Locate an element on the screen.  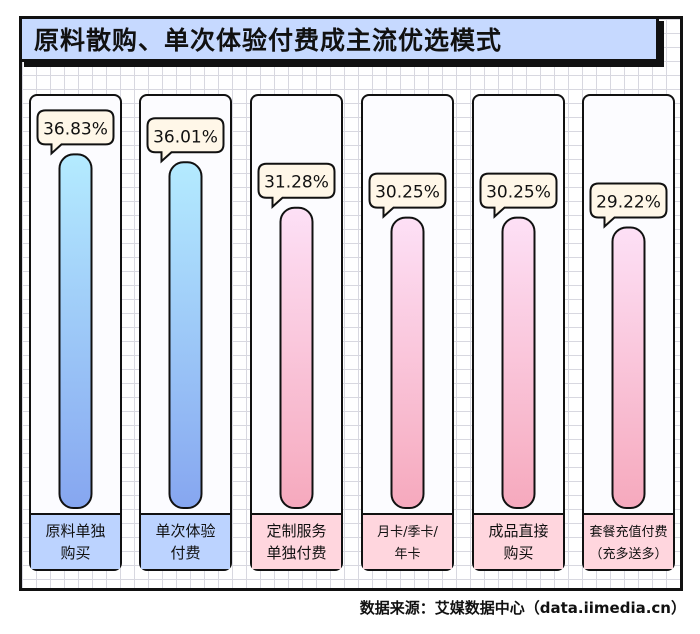
category-label: （充多送多） is located at coordinates (628, 554).